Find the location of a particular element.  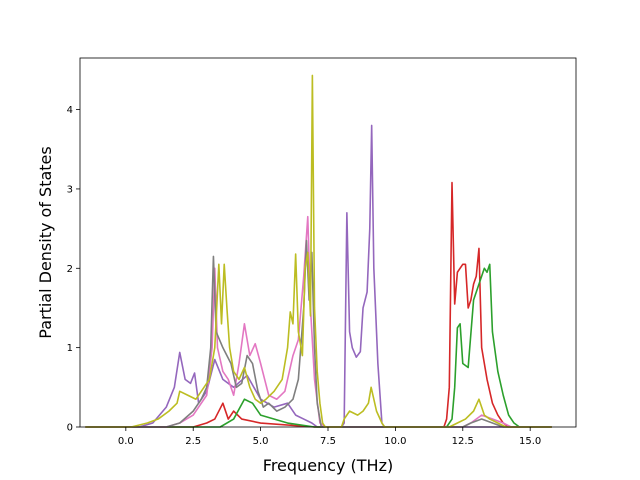

y-tick-label: 0 is located at coordinates (70, 428).